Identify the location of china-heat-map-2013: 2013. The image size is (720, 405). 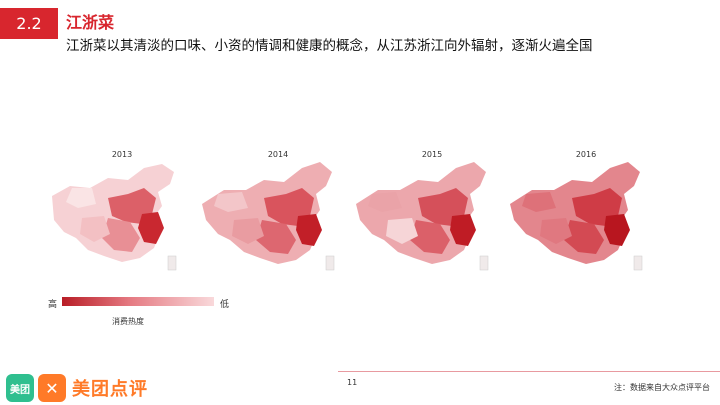
(122, 207).